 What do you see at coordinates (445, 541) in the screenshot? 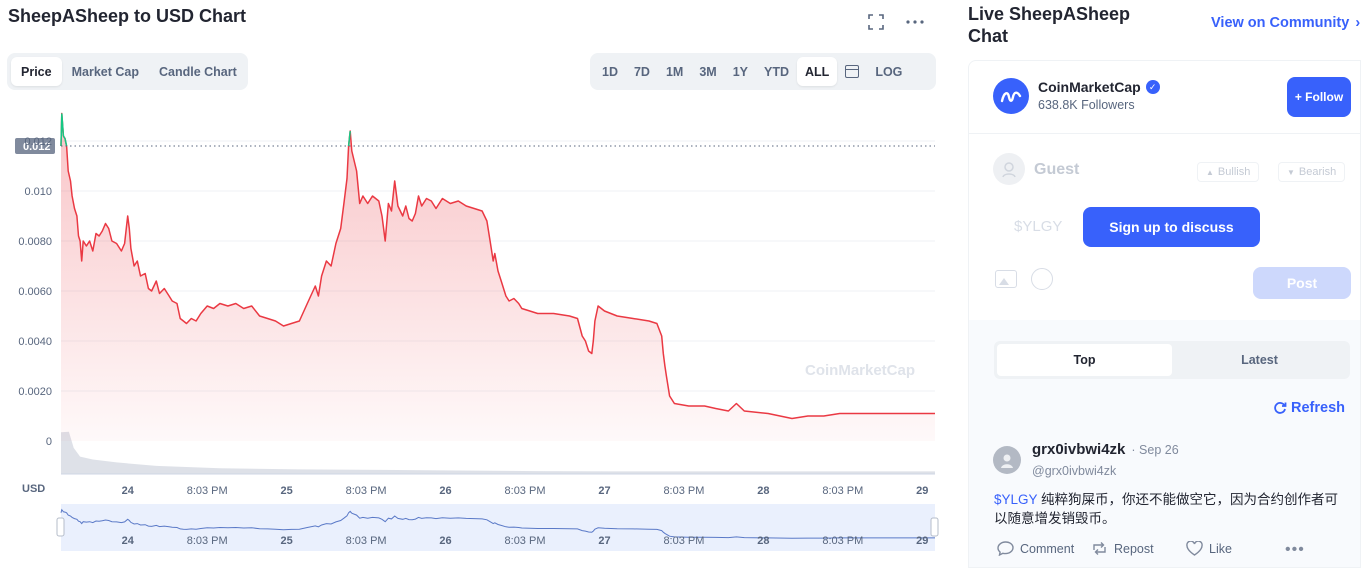
I see `navigator-tick-label: 26` at bounding box center [445, 541].